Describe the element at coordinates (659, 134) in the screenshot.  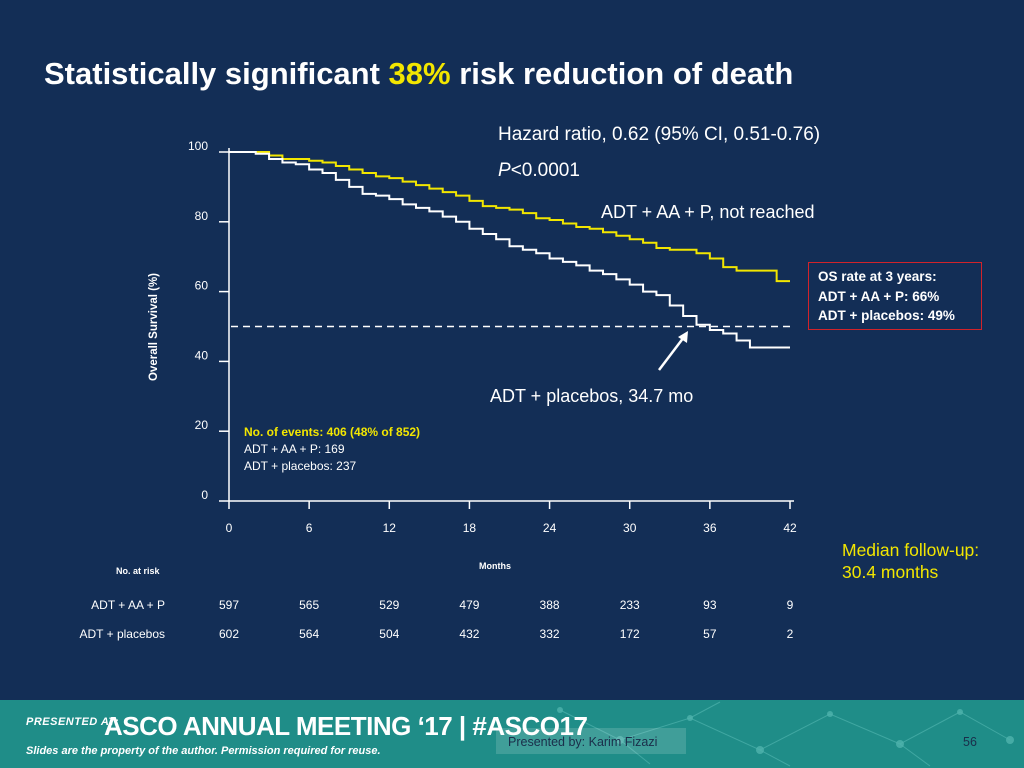
I see `hazard-ratio-text: Hazard ratio, 0.62 (95% CI, 0.51-0.76)` at that location.